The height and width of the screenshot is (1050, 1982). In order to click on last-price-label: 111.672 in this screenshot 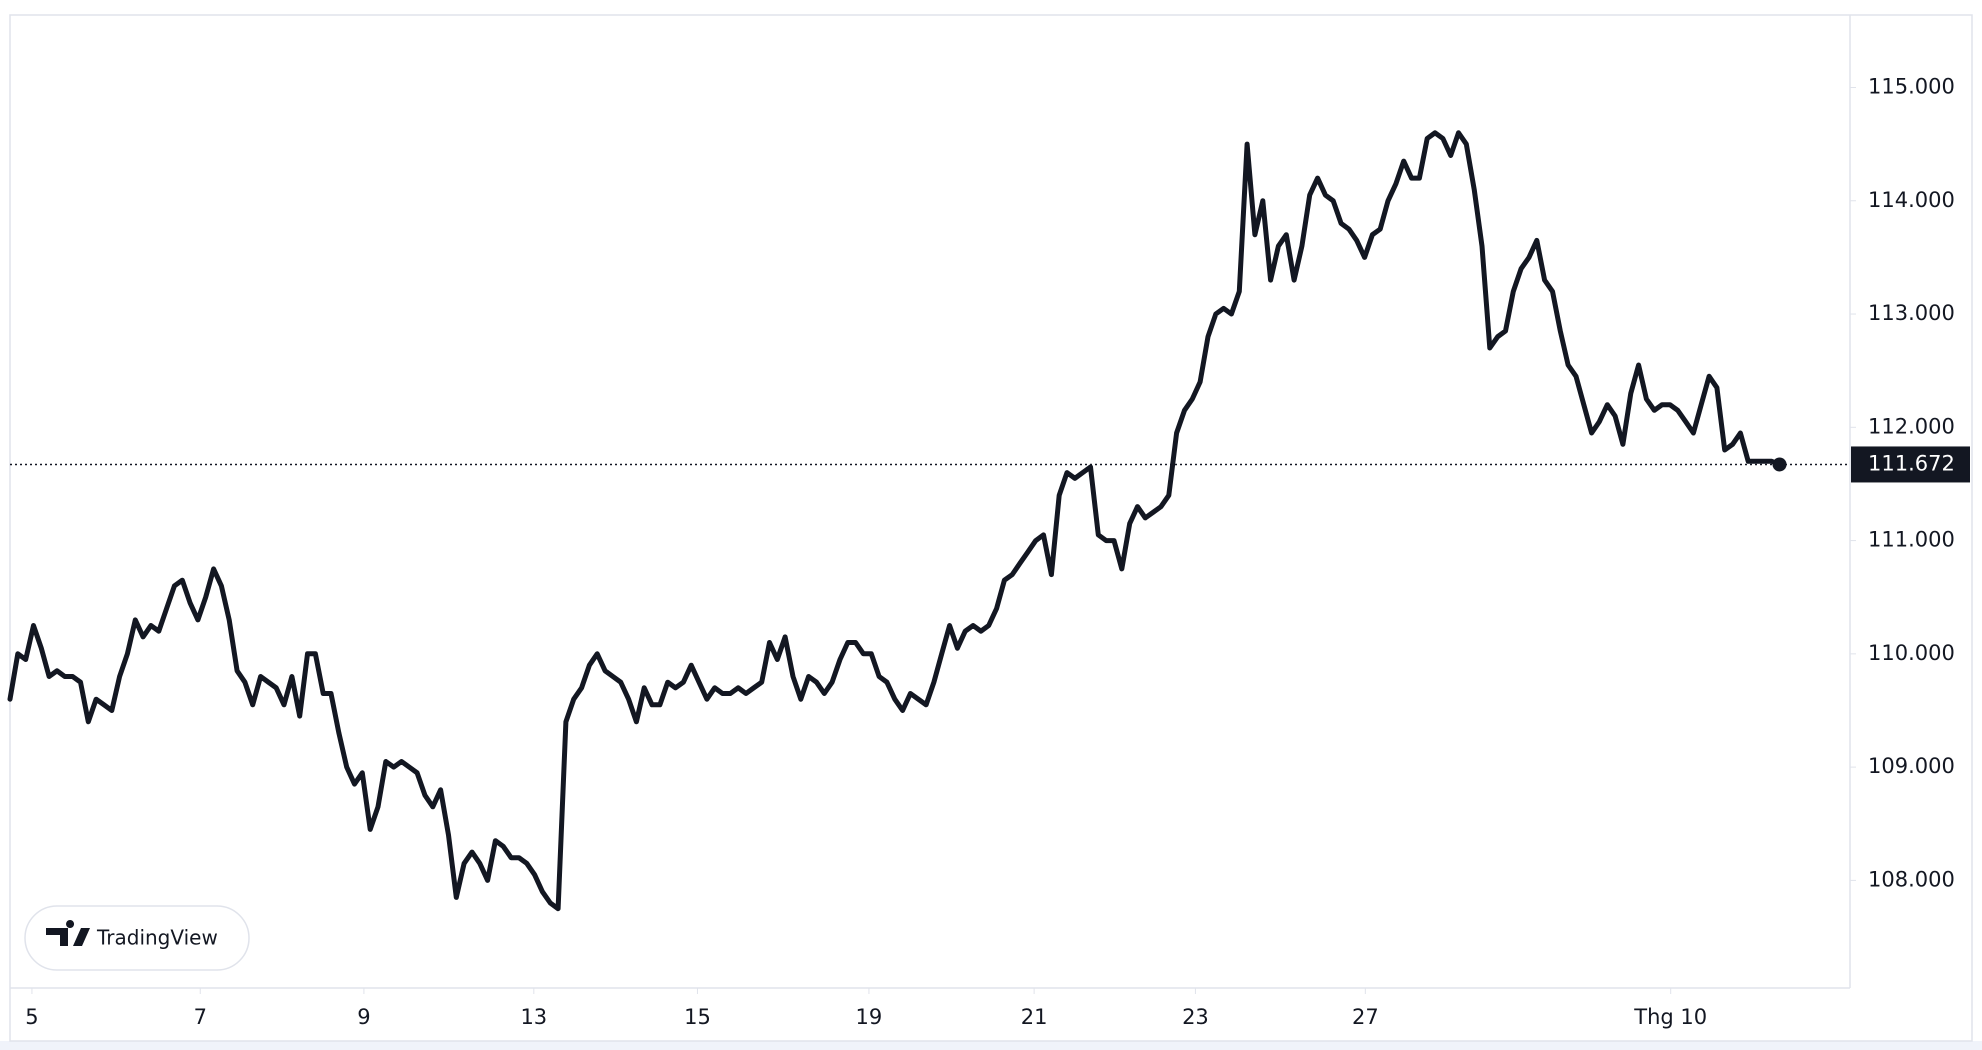, I will do `click(1911, 463)`.